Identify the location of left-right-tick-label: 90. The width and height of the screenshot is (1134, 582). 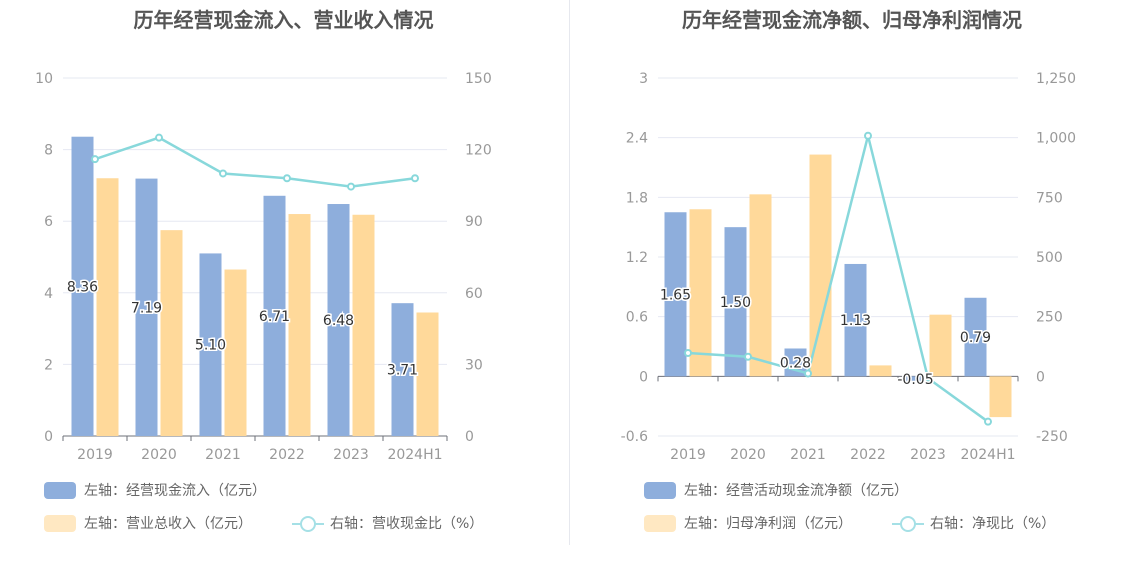
(474, 222).